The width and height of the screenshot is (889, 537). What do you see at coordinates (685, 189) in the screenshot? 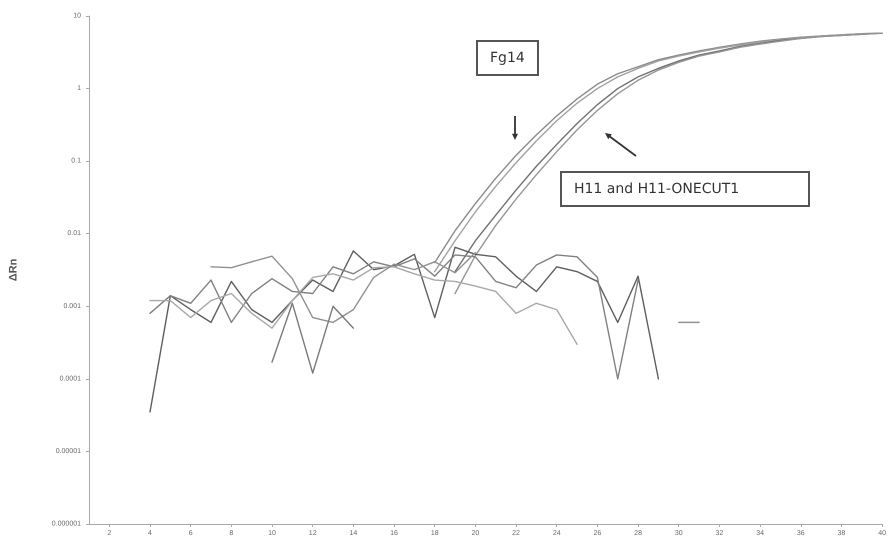
I see `annotation: H11 and H11-ONECUT1` at bounding box center [685, 189].